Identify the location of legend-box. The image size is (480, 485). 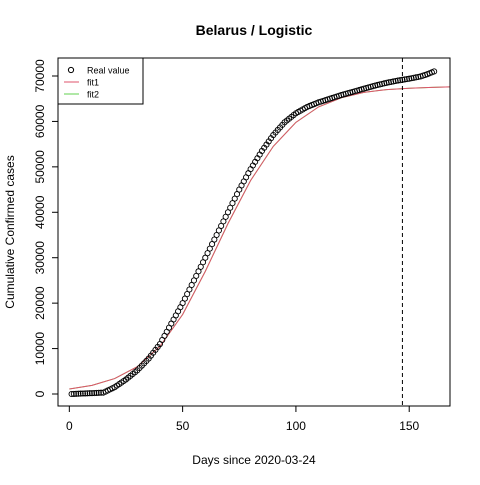
(100, 81).